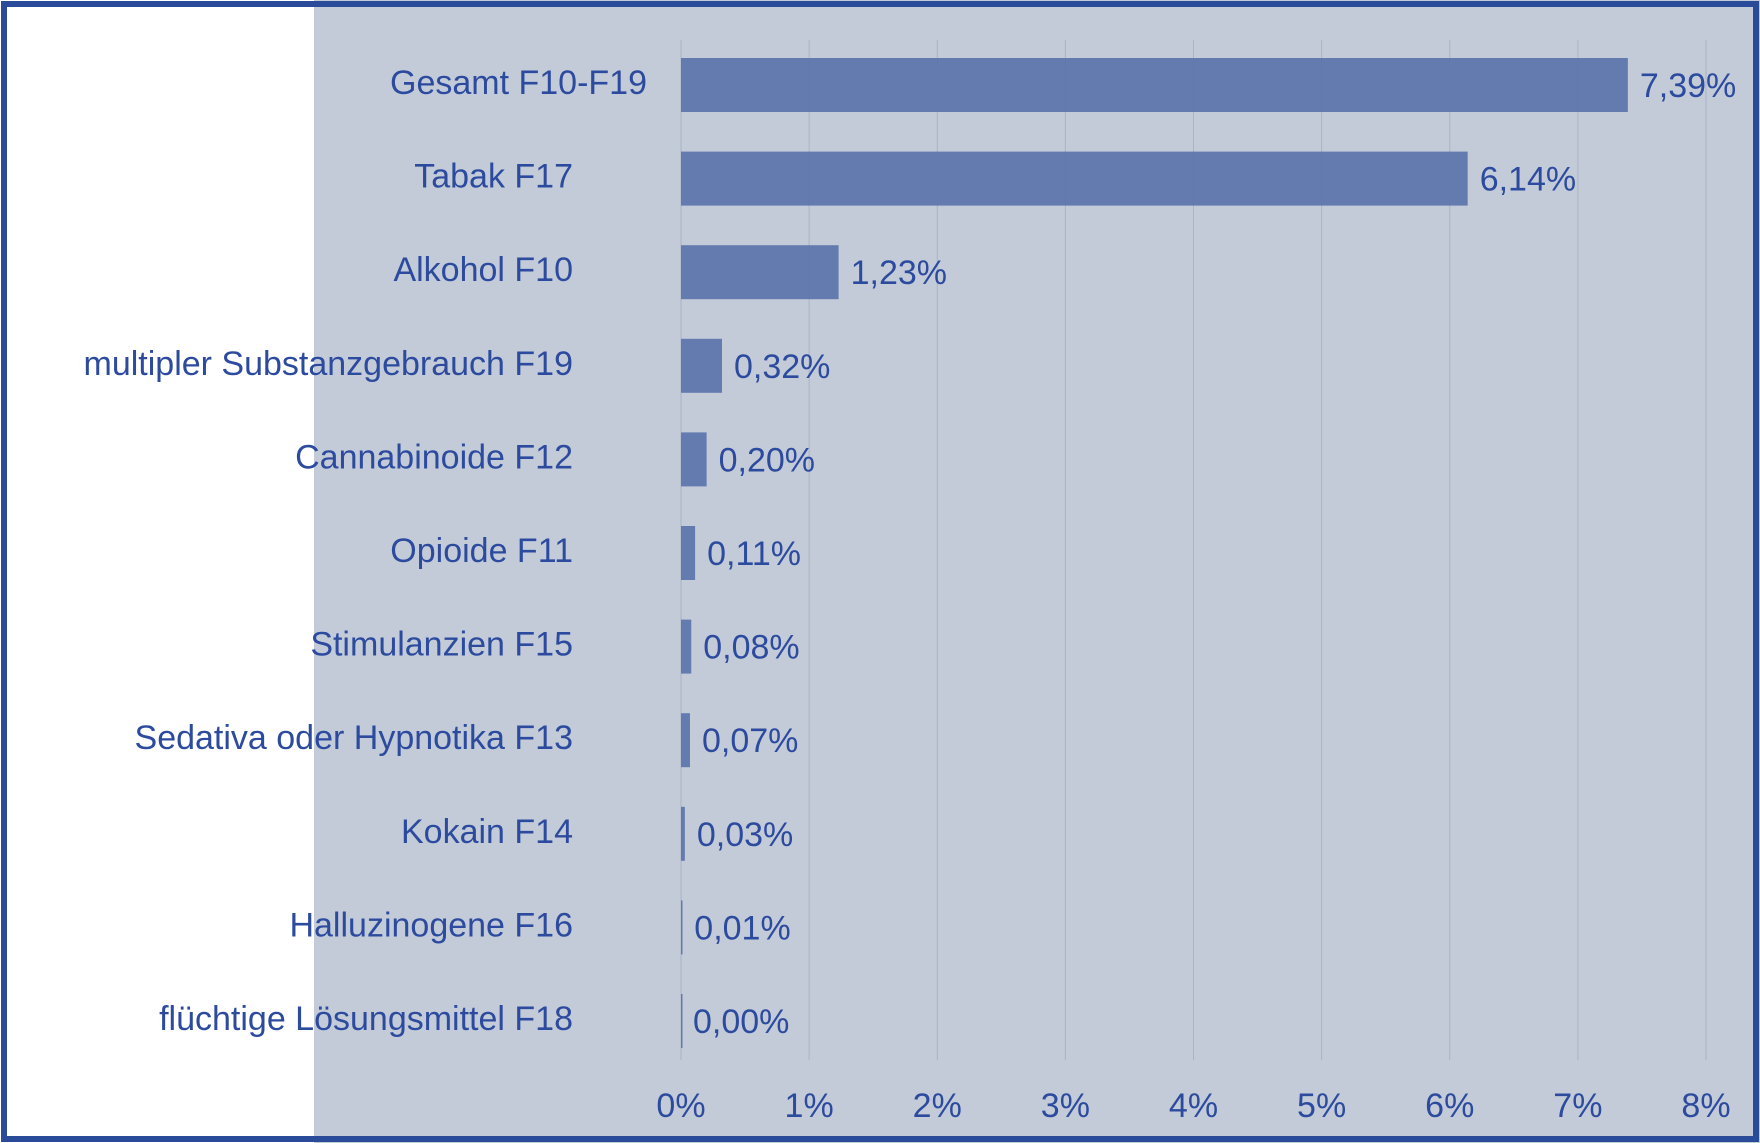 The image size is (1760, 1143). I want to click on x-tick-label: 1%, so click(809, 1106).